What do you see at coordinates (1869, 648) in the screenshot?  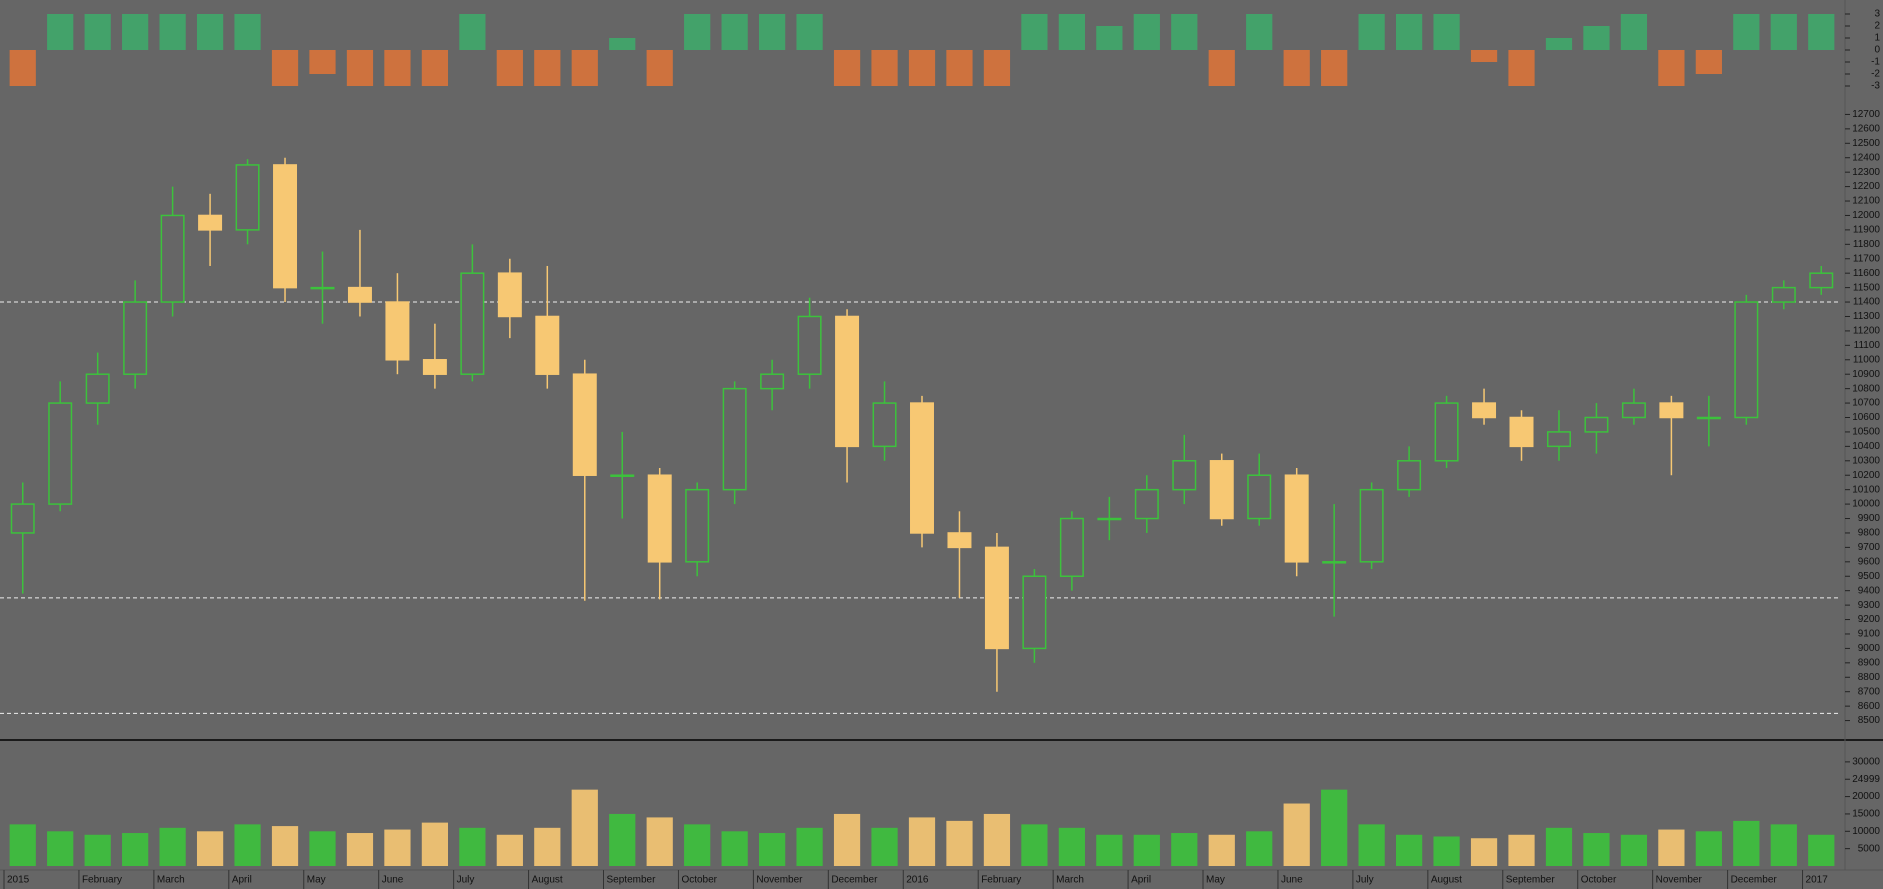 I see `y-tick-label: 9000` at bounding box center [1869, 648].